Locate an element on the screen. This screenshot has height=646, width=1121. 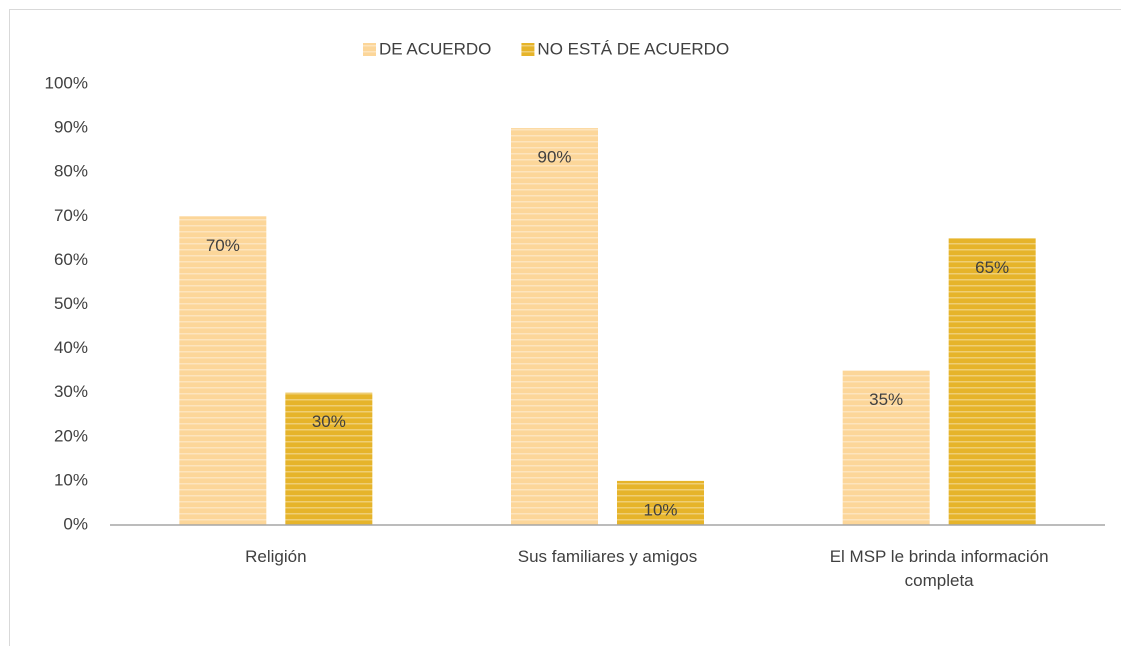
x-tick-label-box: Religión is located at coordinates (276, 556).